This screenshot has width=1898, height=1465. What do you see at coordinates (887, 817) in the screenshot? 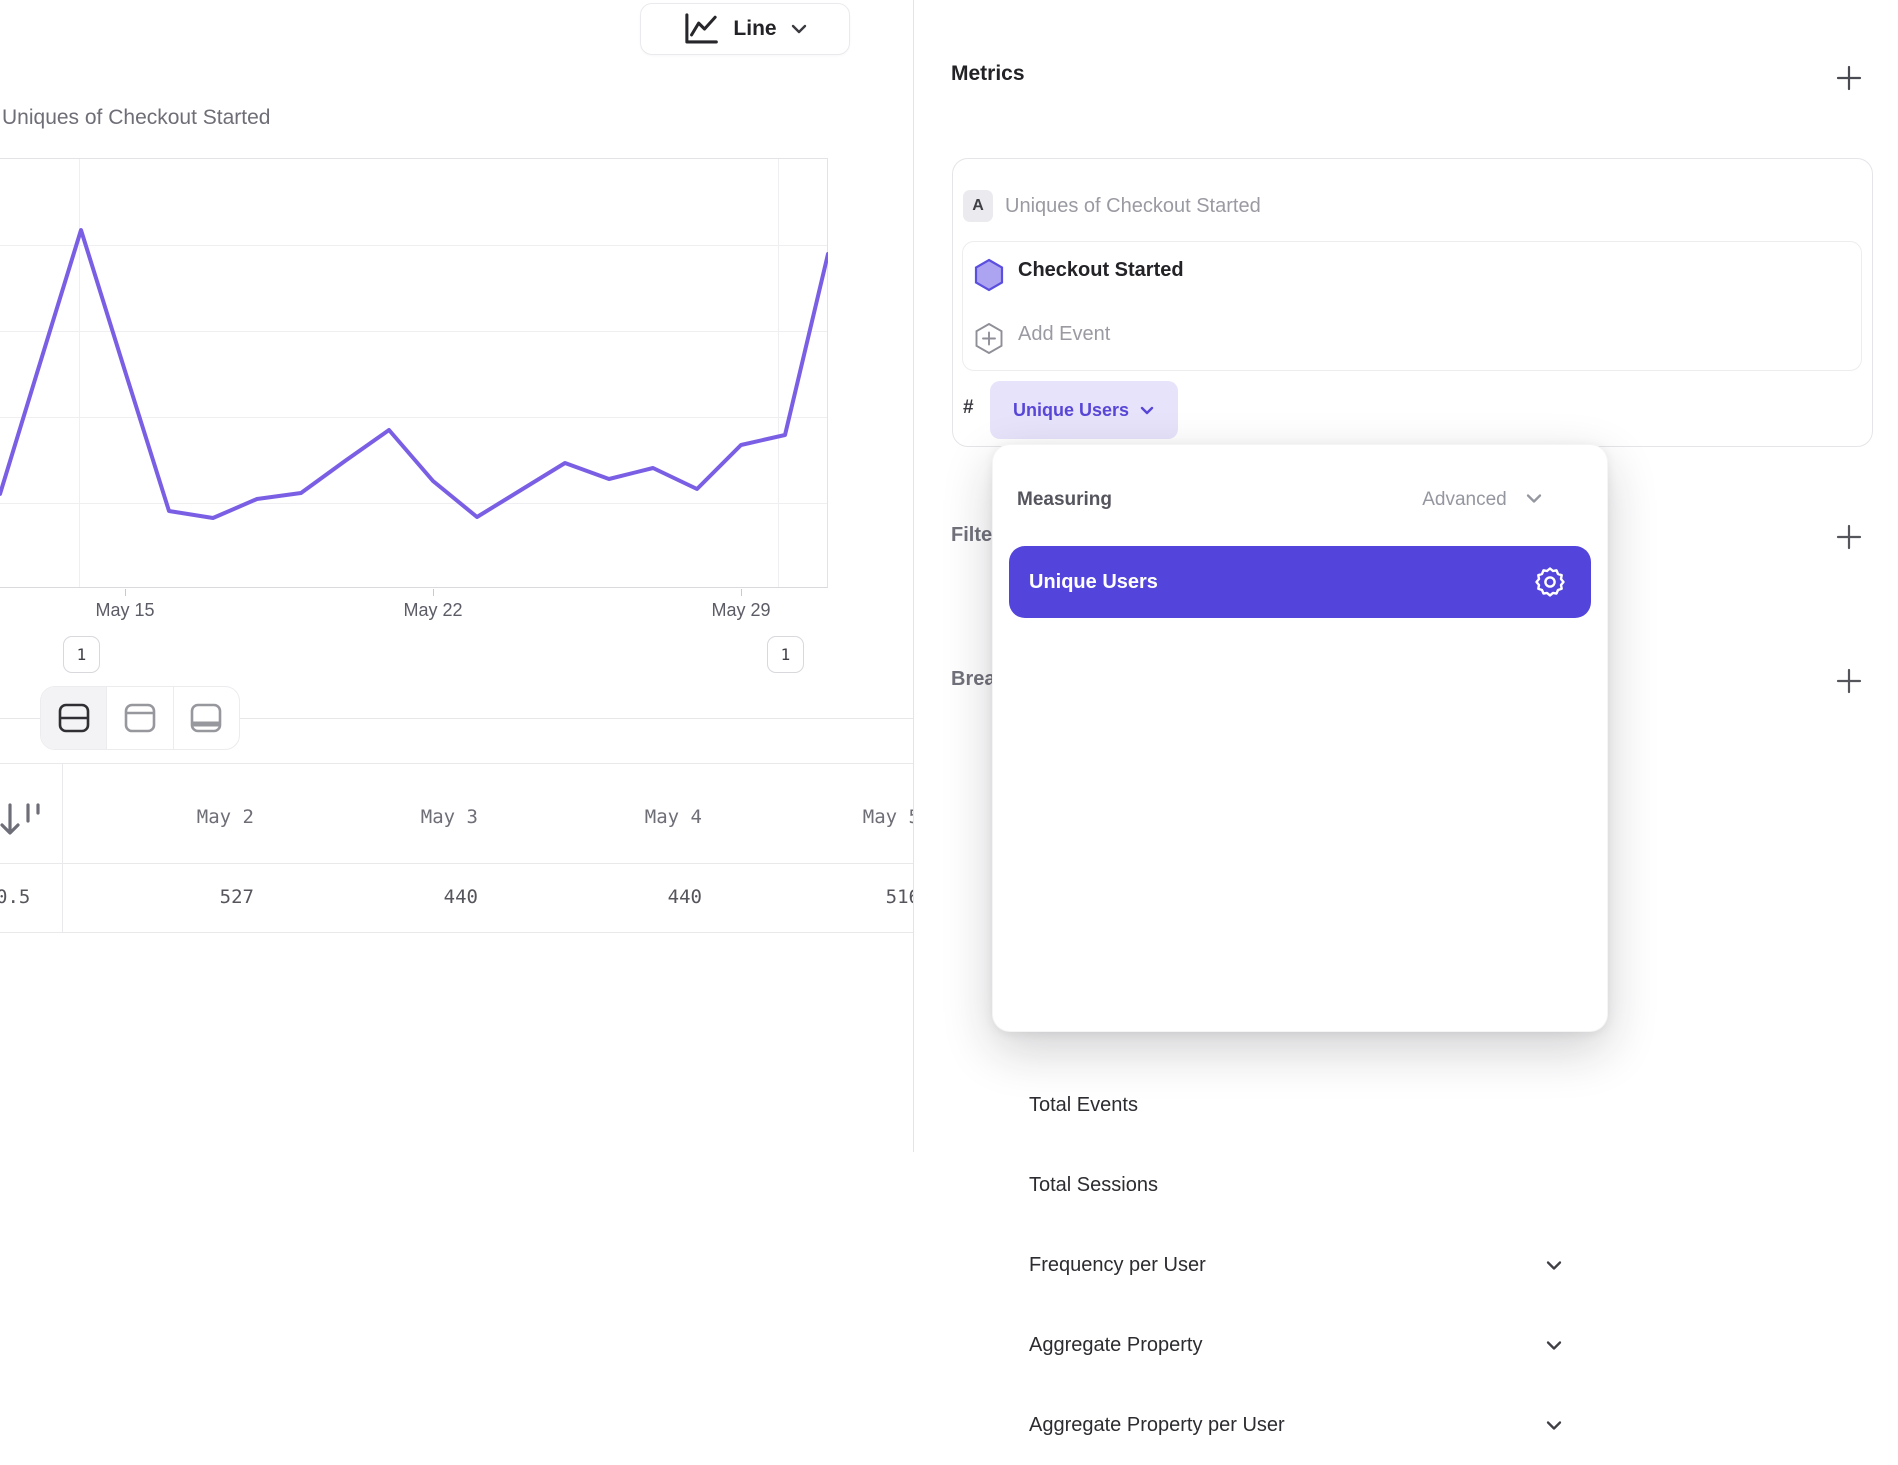
I see `table-header-may5: May 5` at bounding box center [887, 817].